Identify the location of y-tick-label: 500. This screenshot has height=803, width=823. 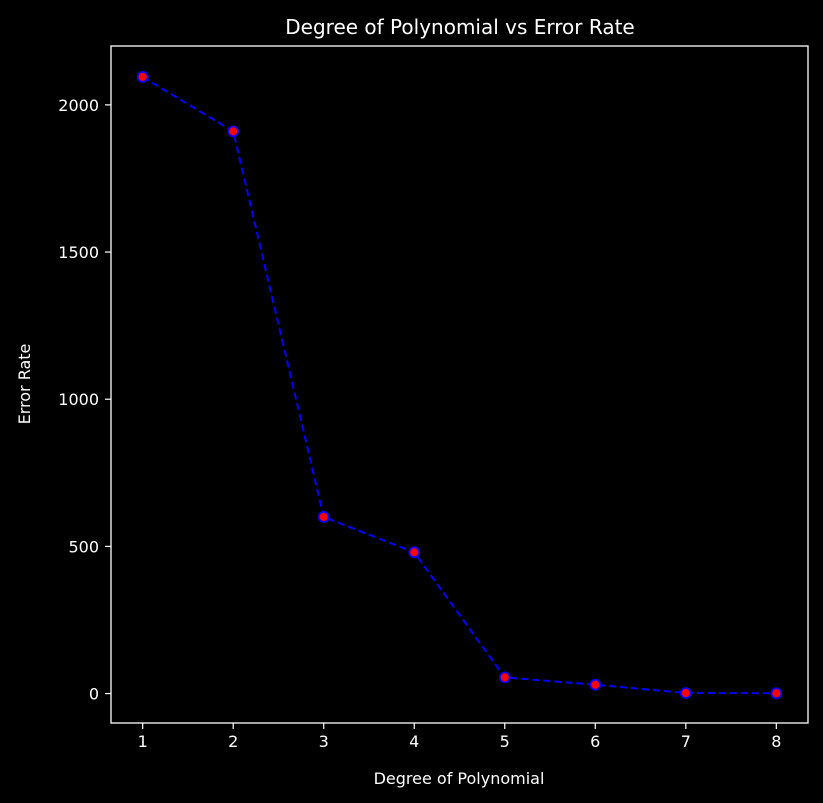
(83, 546).